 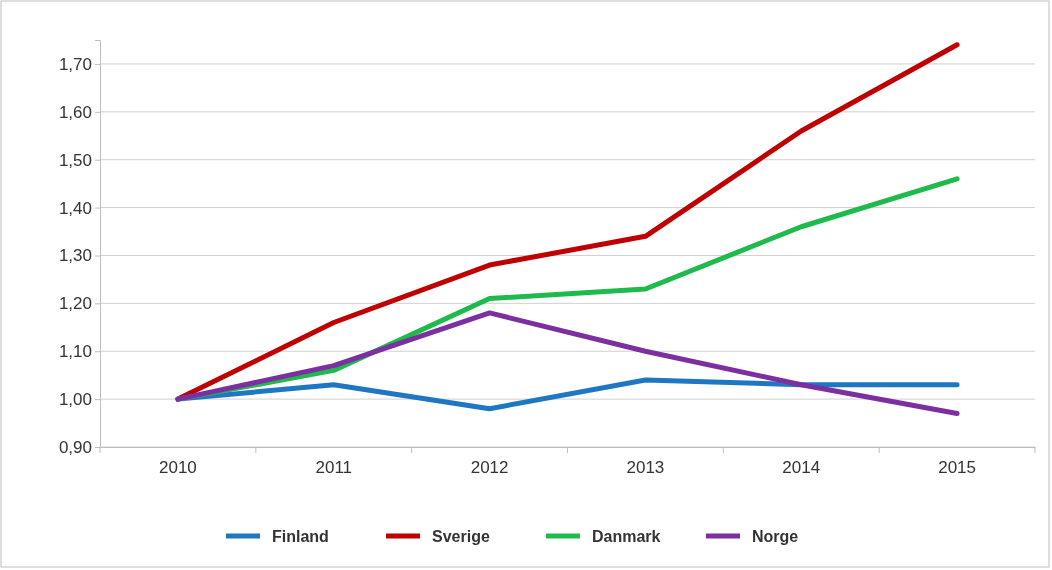 I want to click on y-tick-label: 1,20, so click(x=75, y=304).